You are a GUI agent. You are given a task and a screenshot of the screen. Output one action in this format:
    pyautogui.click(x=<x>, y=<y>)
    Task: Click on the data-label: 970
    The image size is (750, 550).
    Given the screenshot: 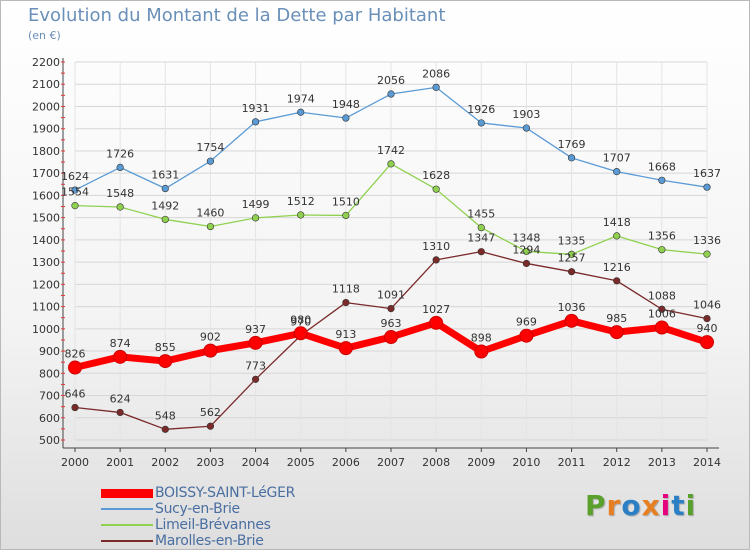 What is the action you would take?
    pyautogui.click(x=300, y=321)
    